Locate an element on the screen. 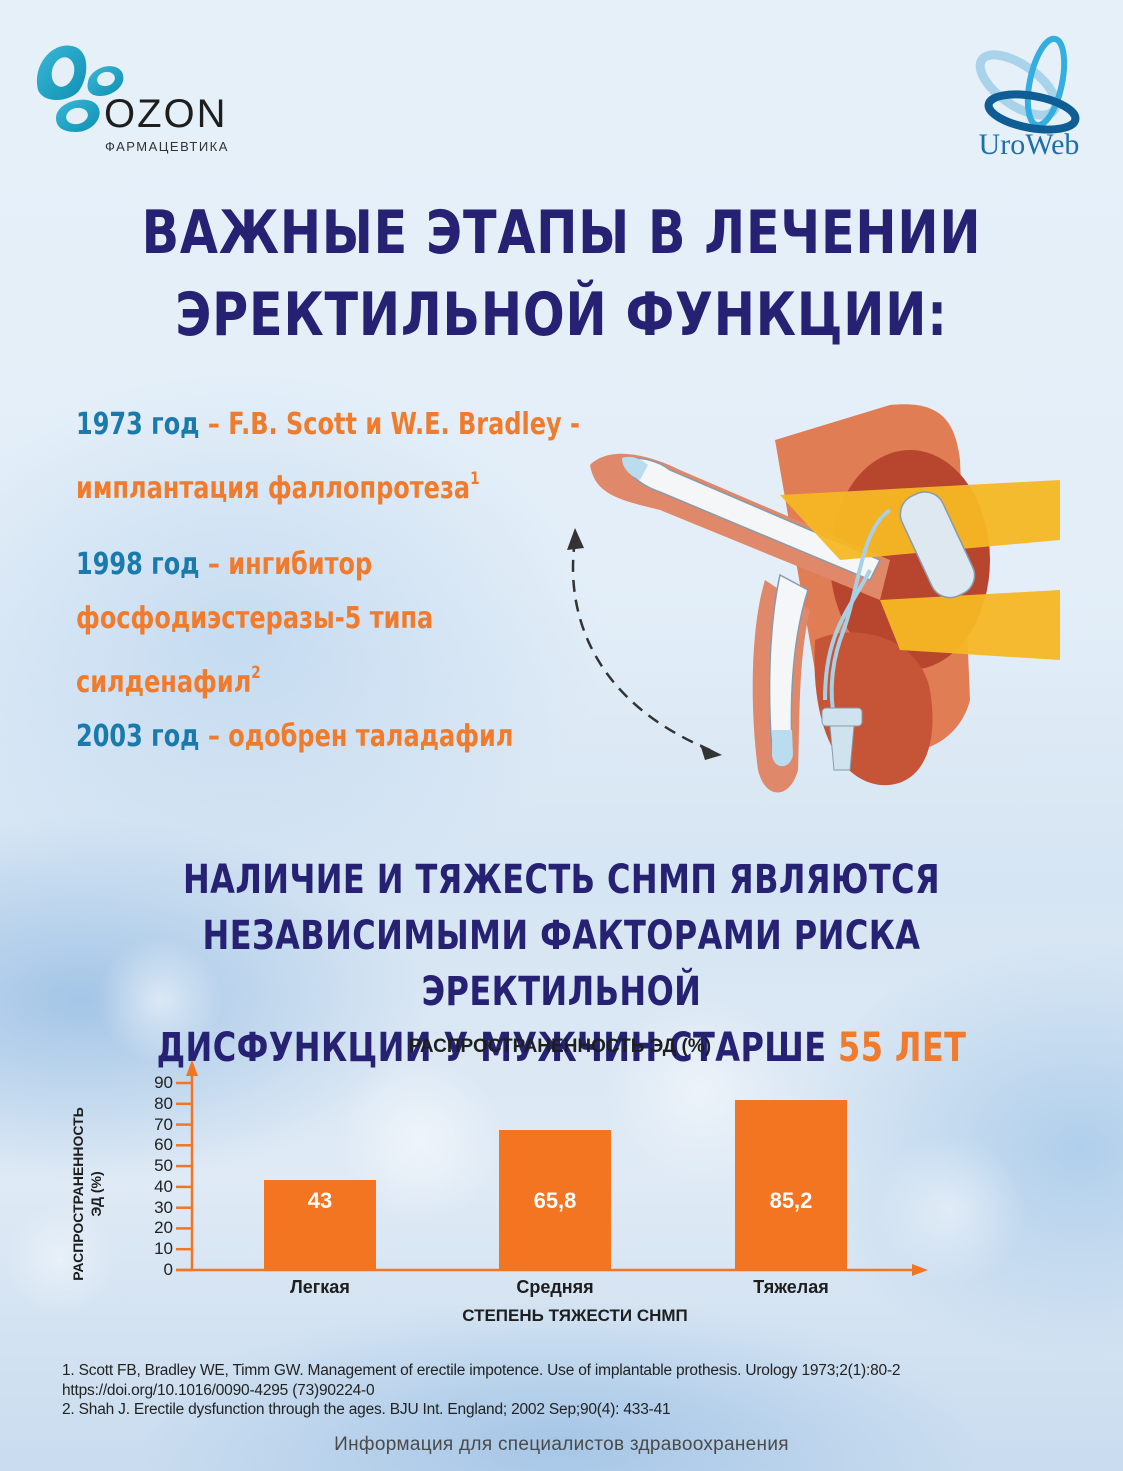 The image size is (1123, 1471). page-title-line-1: ВАЖНЫЕ ЭТАПЫ В ЛЕЧЕНИИ is located at coordinates (561, 233).